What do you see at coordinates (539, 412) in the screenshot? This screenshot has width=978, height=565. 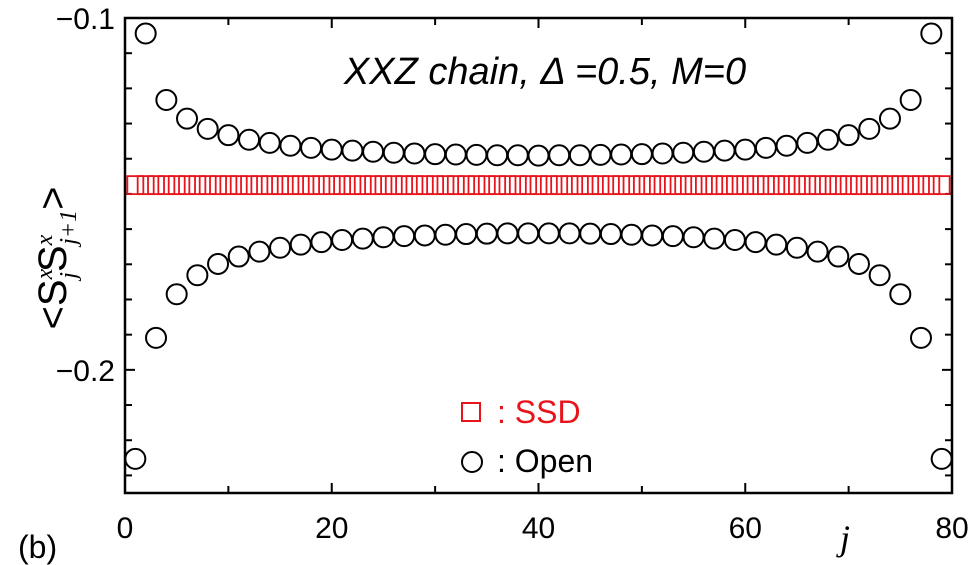 I see `legend-ssd-label: : SSD` at bounding box center [539, 412].